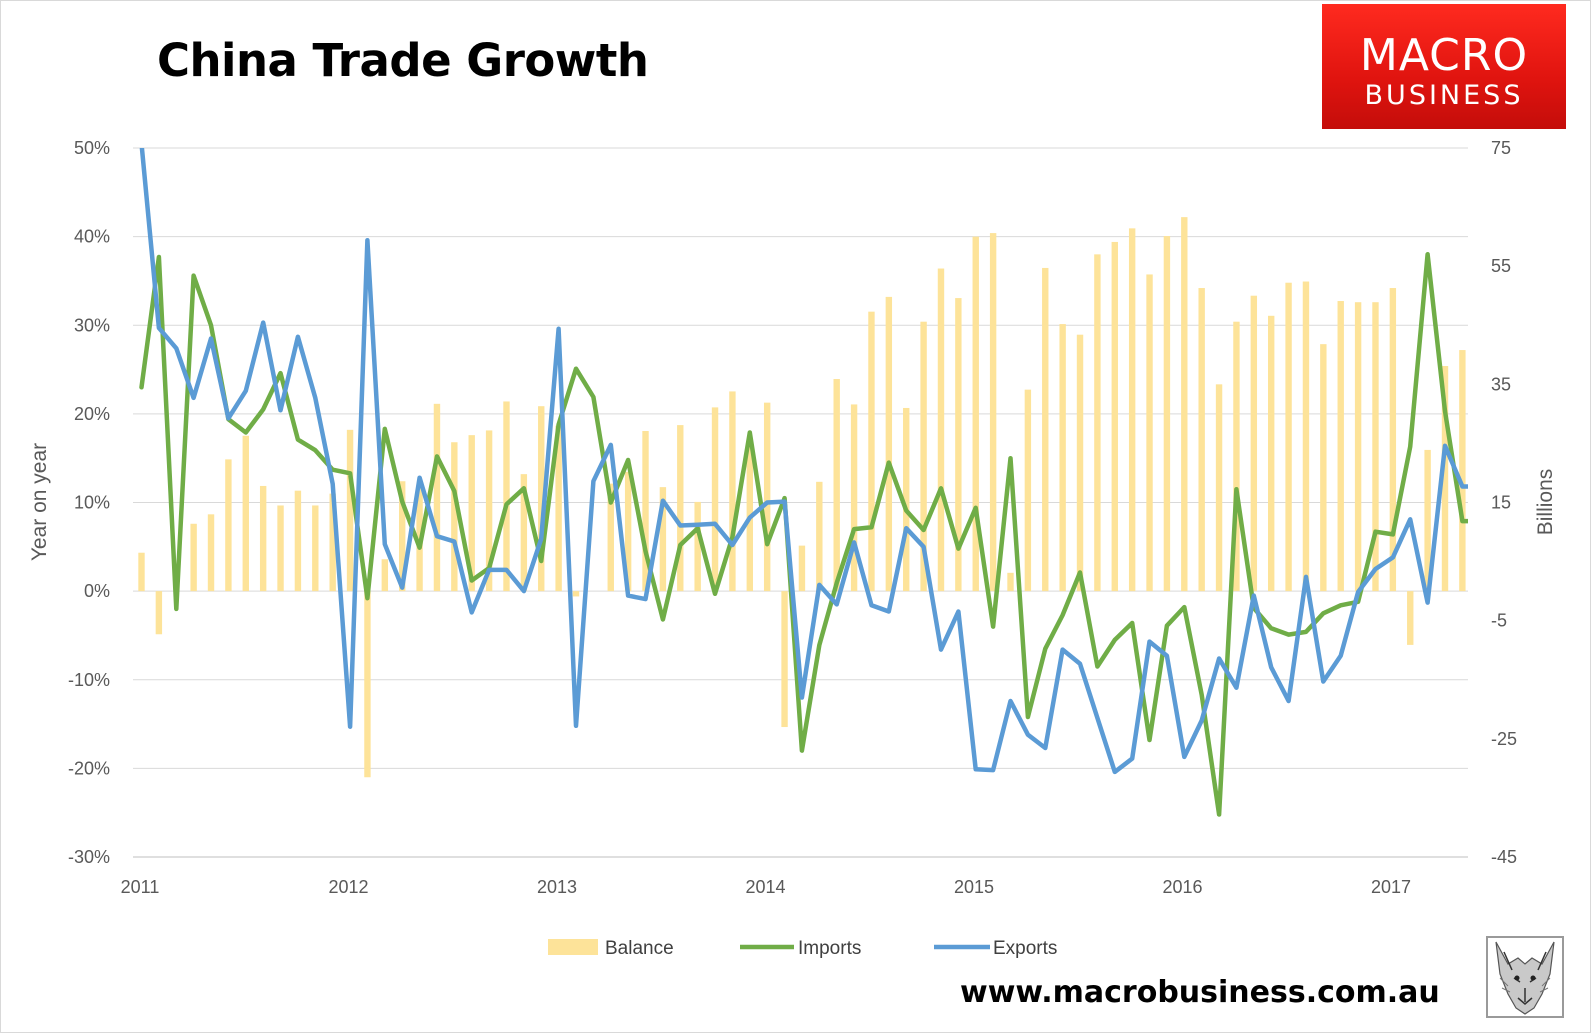 This screenshot has height=1033, width=1591. Describe the element at coordinates (348, 887) in the screenshot. I see `x-tick-label: 2012` at that location.